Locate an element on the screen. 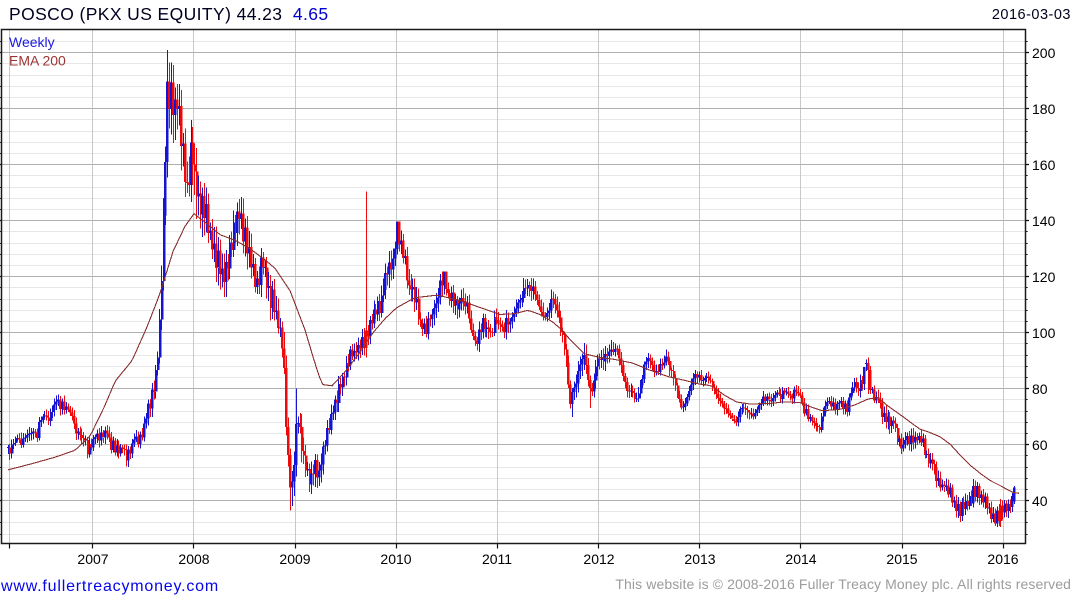  svg-text: 60 is located at coordinates (1040, 445).